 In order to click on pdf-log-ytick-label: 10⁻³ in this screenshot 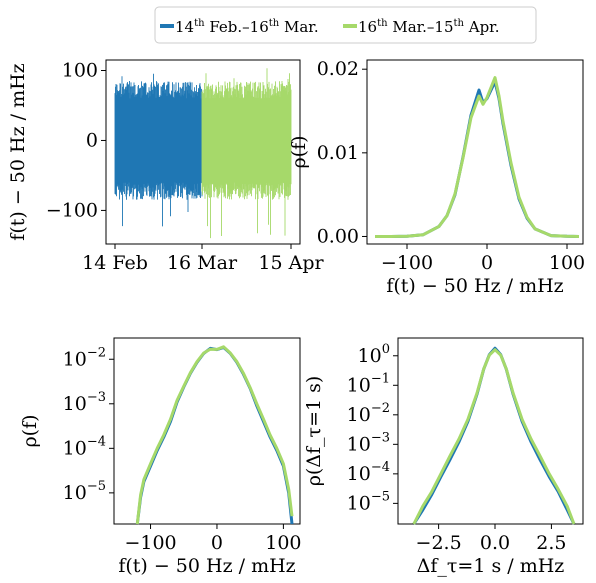, I will do `click(84, 402)`.